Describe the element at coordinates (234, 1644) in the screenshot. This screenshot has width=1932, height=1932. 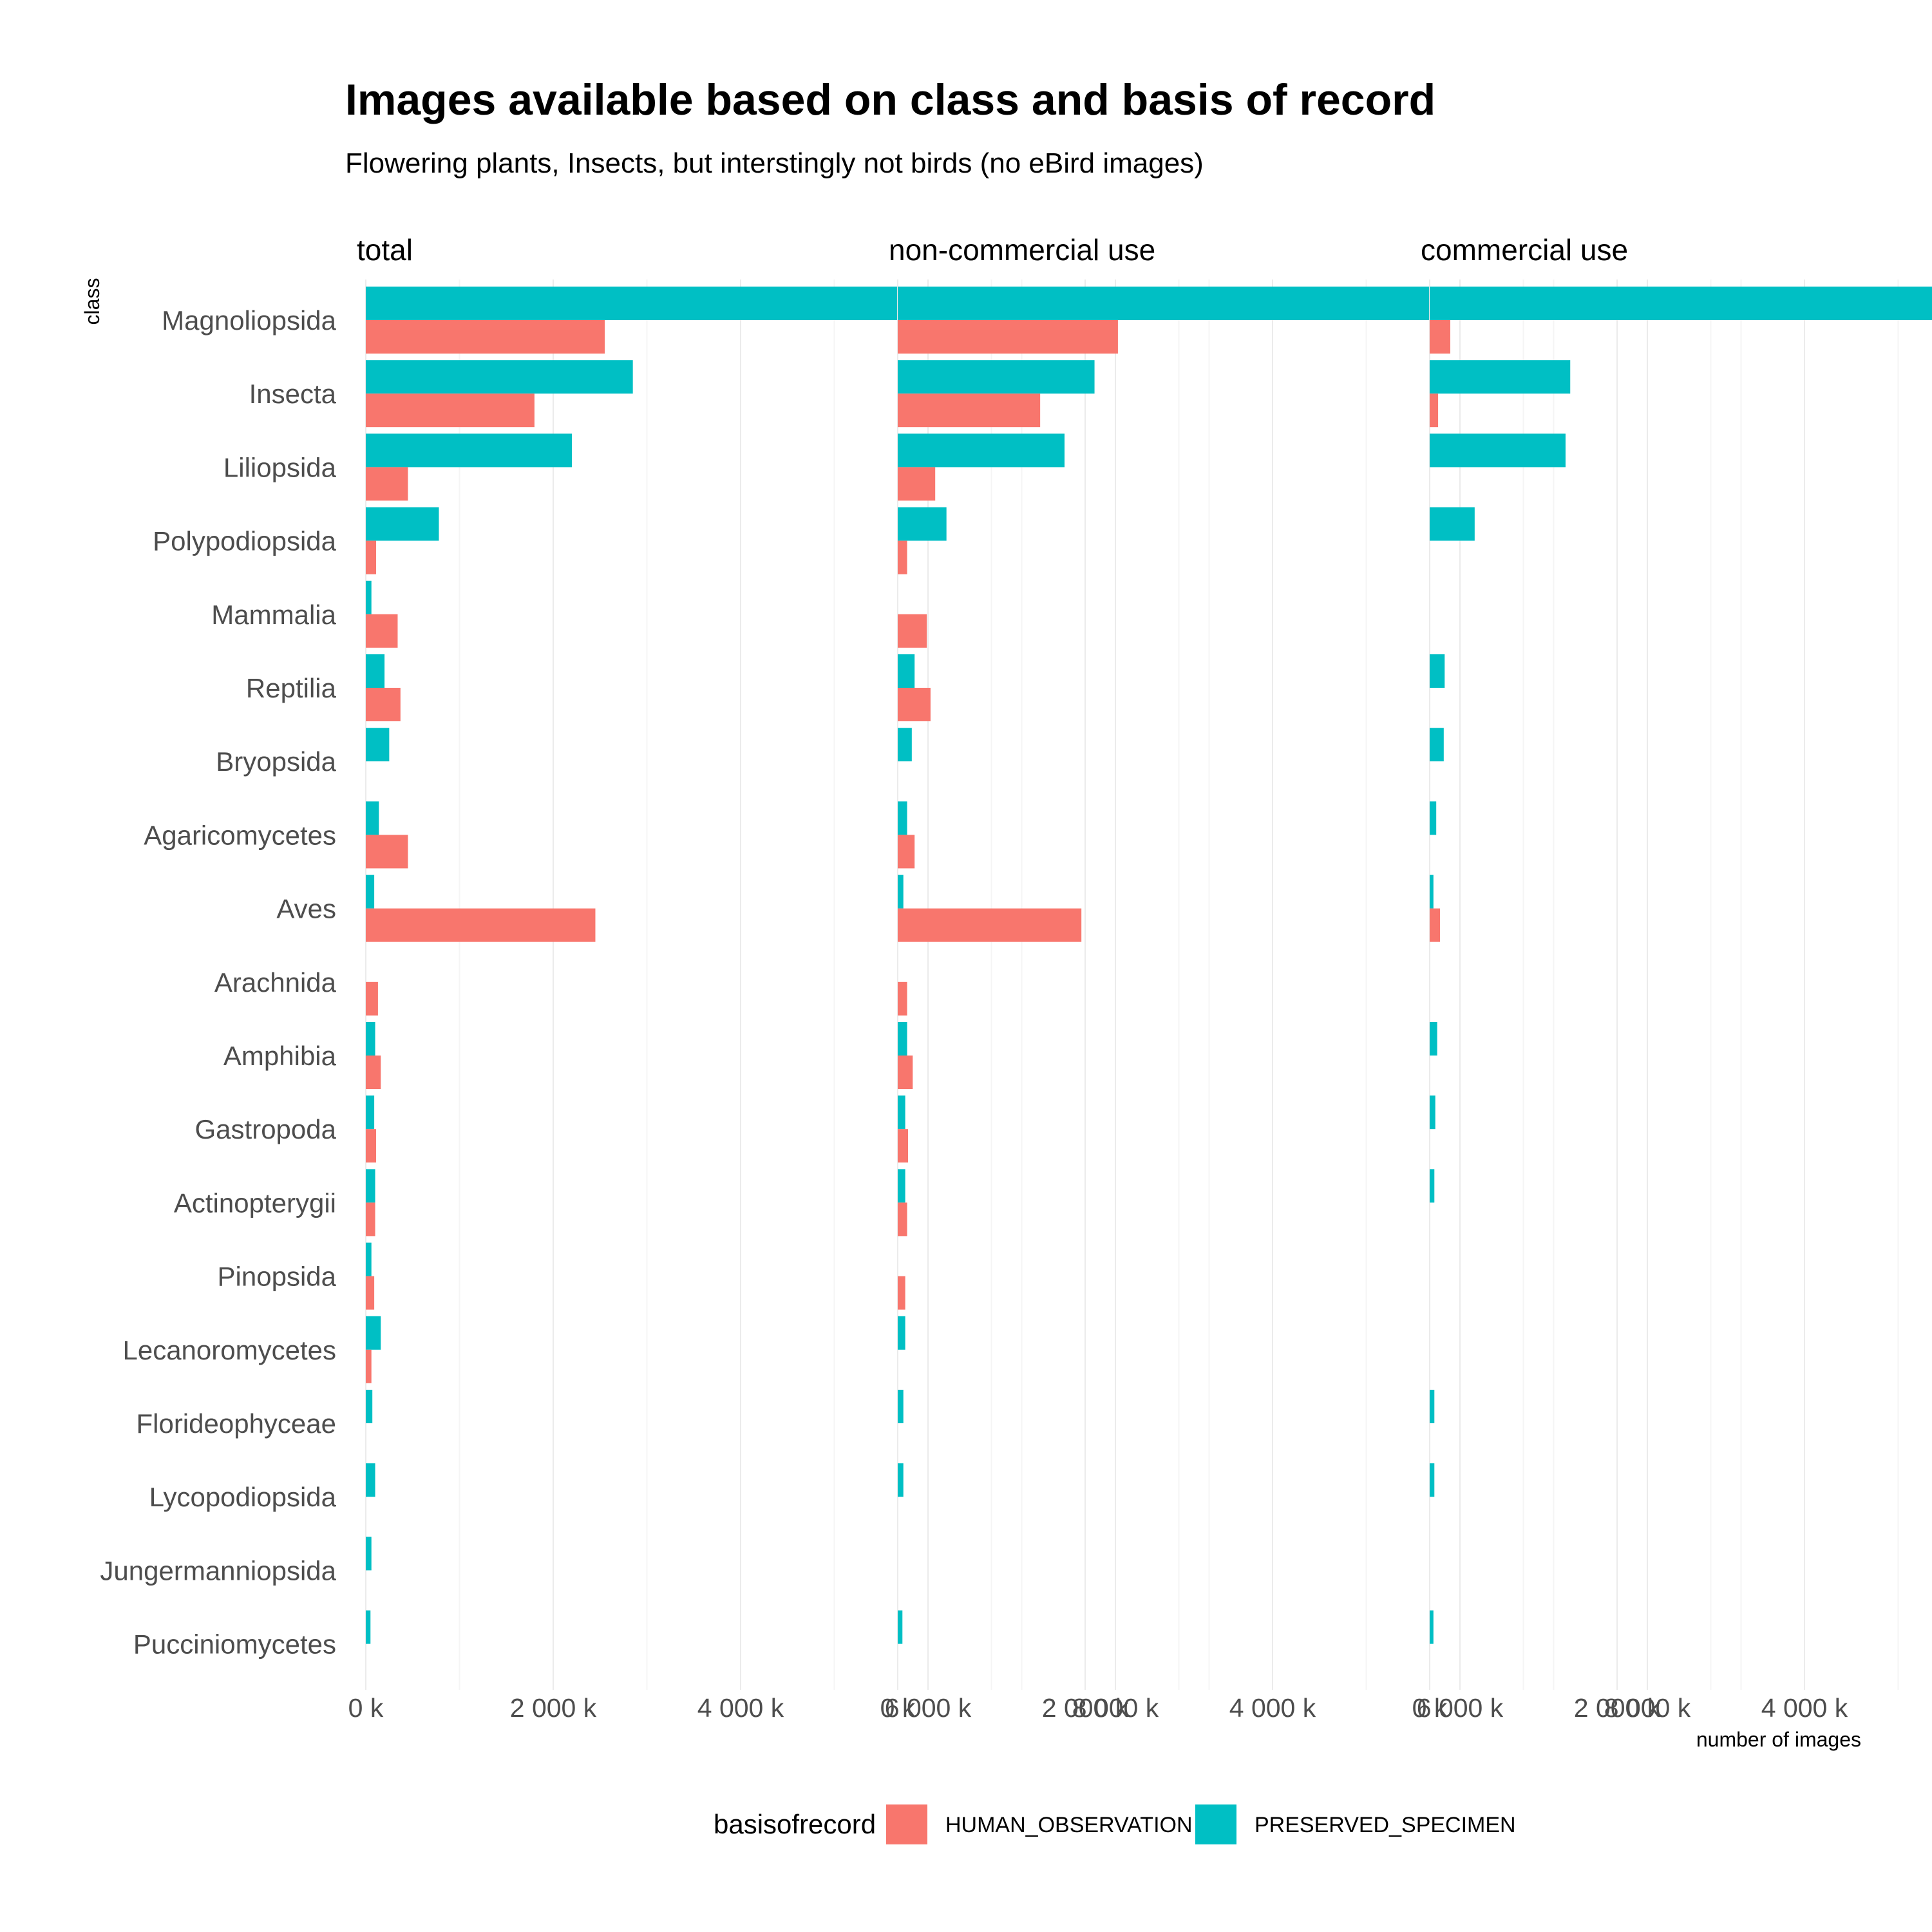
I see `category-label: Pucciniomycetes` at that location.